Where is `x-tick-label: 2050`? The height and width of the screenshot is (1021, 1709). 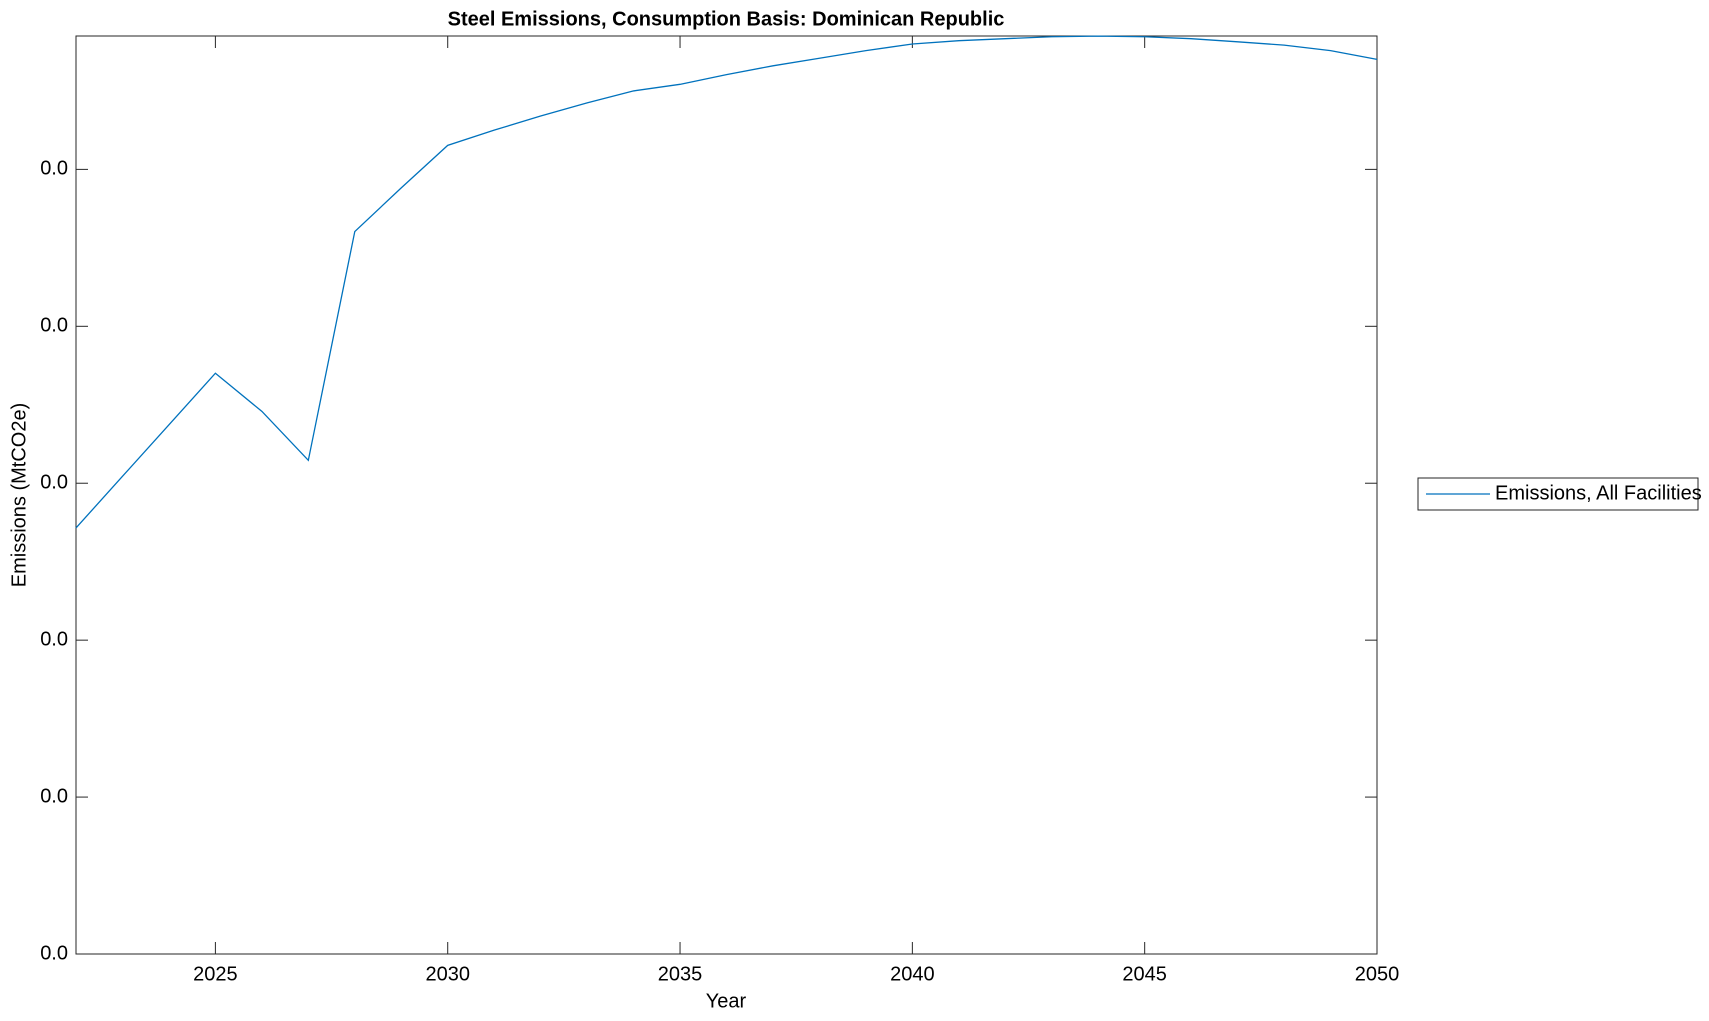
x-tick-label: 2050 is located at coordinates (1377, 974).